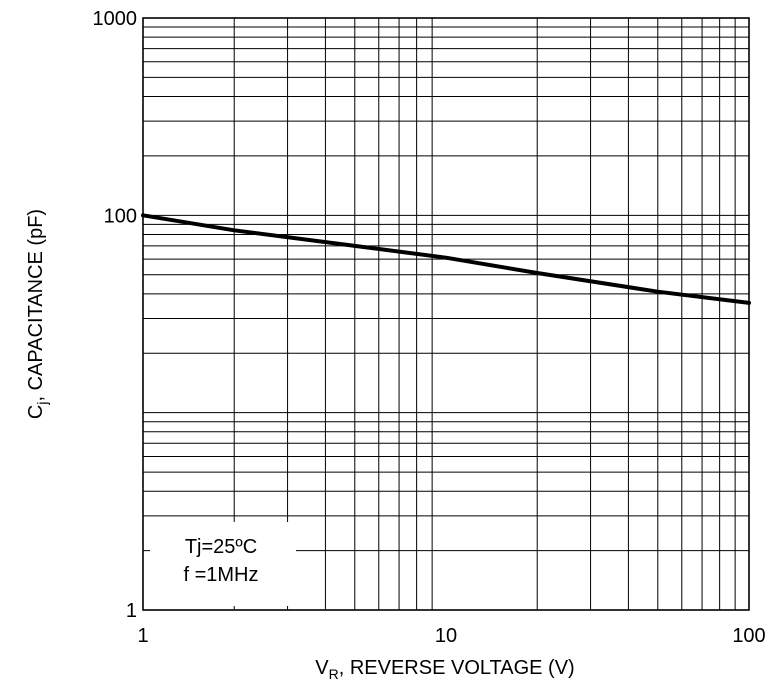 Image resolution: width=774 pixels, height=682 pixels. I want to click on y-tick-label: 1000, so click(115, 19).